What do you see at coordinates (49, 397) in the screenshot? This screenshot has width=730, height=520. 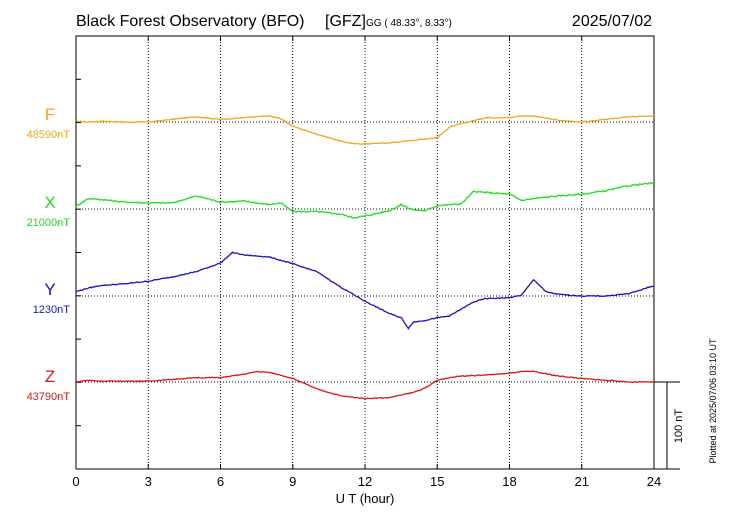 I see `series-baseline-z: 43790nT` at bounding box center [49, 397].